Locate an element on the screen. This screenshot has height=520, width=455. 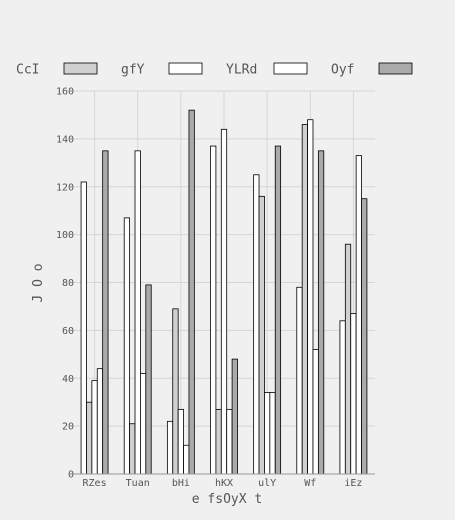
y-tick-label: 0 is located at coordinates (71, 475).